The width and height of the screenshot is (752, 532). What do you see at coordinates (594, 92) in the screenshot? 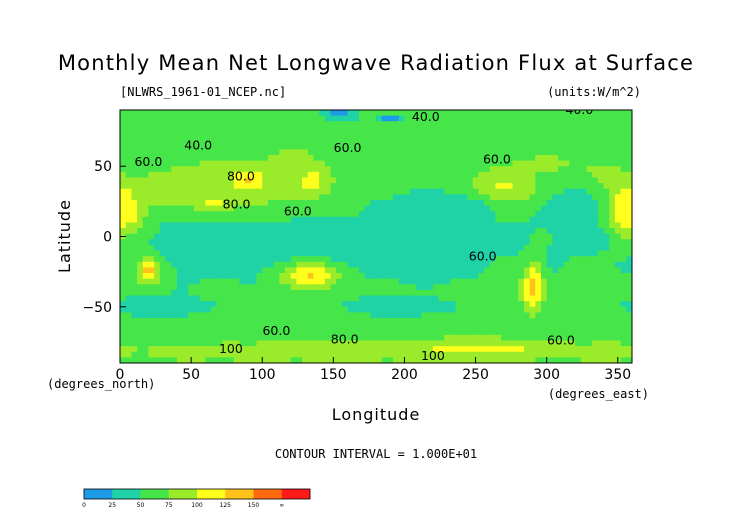
I see `units-label: (units:W/m^2)` at bounding box center [594, 92].